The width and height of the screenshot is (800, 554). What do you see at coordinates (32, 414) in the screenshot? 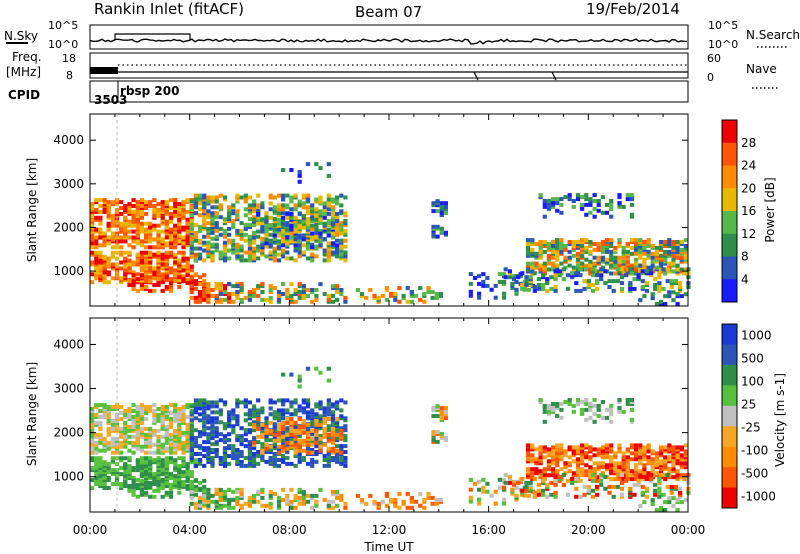
I see `velocity-ylabel: Slant Range [km]` at bounding box center [32, 414].